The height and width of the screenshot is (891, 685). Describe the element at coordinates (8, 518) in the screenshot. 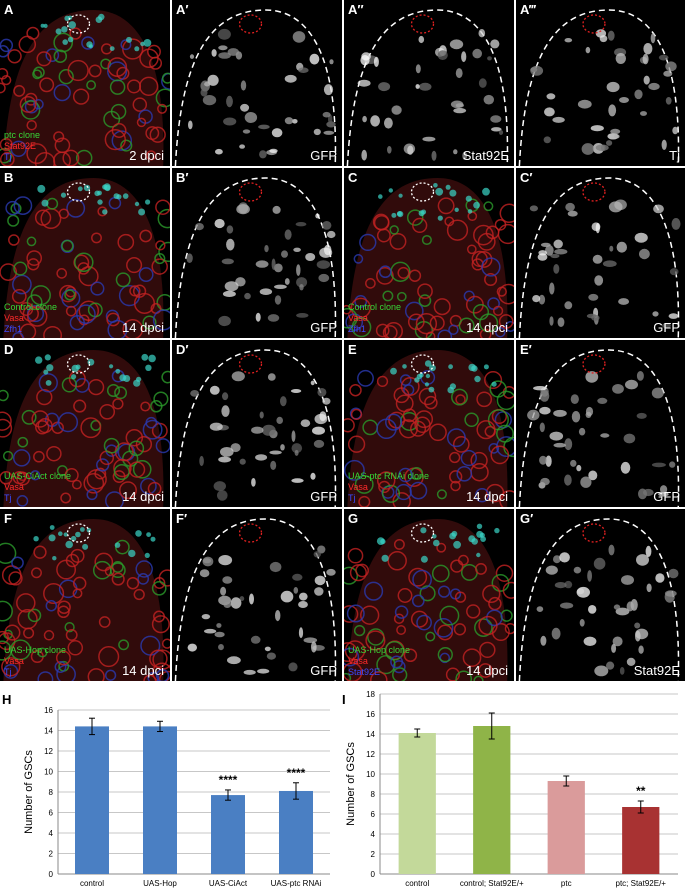

I see `panel-letter: F` at that location.